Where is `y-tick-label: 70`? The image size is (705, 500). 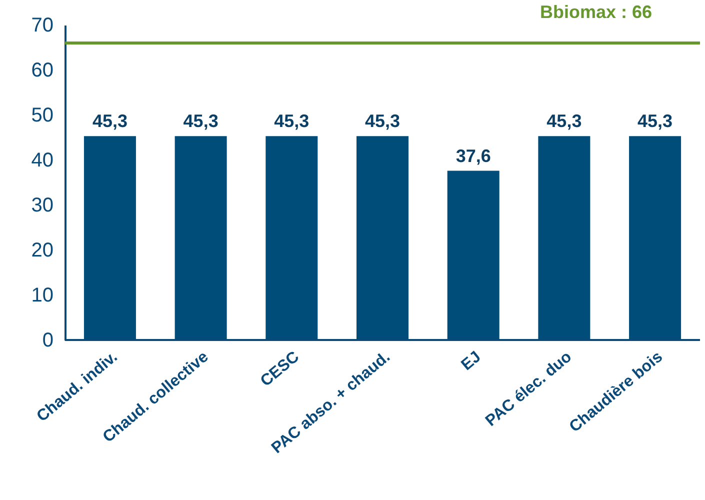
y-tick-label: 70 is located at coordinates (42, 25).